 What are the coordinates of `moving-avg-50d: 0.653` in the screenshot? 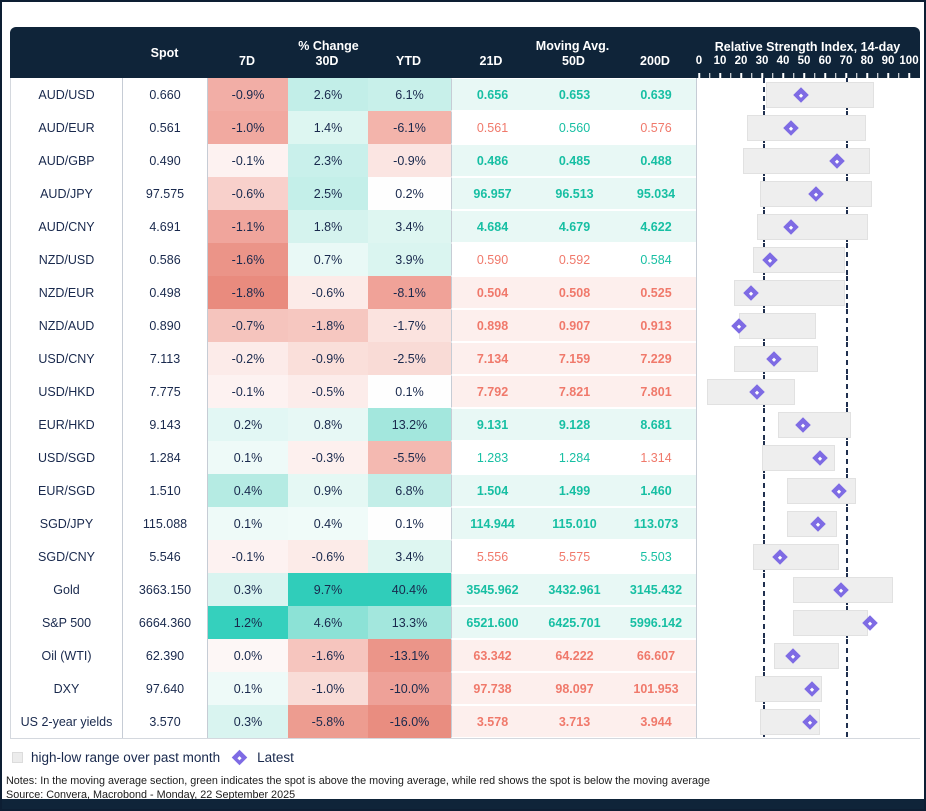 It's located at (574, 94).